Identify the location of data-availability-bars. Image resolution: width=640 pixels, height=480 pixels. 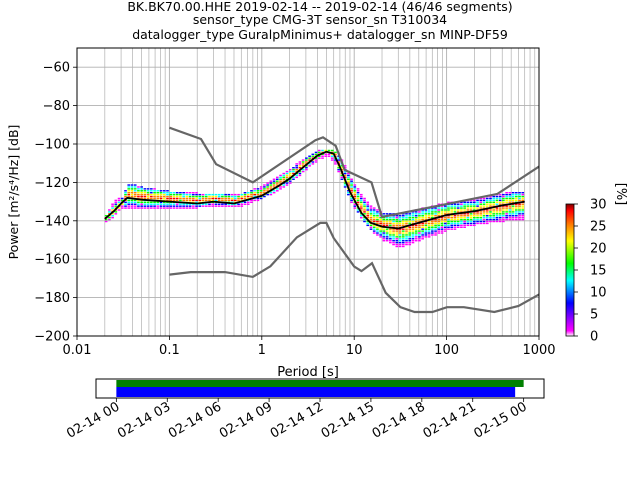
(320, 388).